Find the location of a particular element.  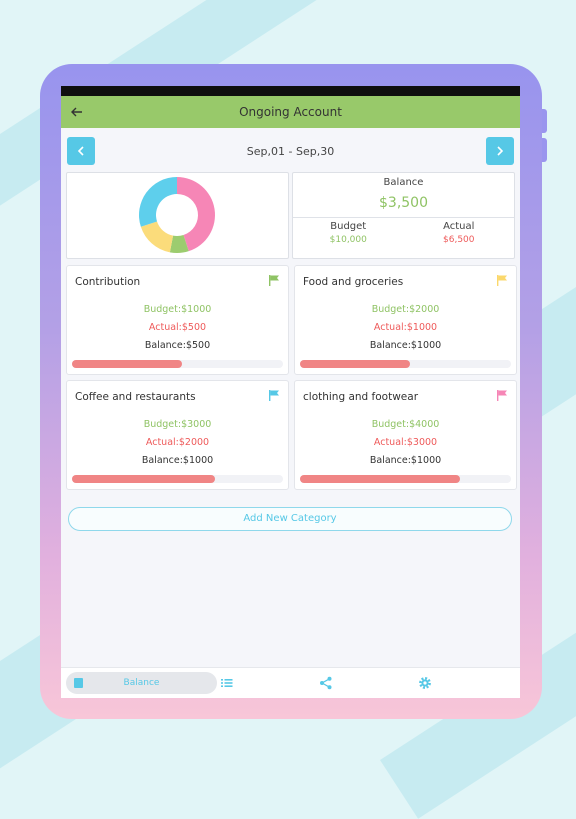

chevron-left-icon is located at coordinates (80, 151).